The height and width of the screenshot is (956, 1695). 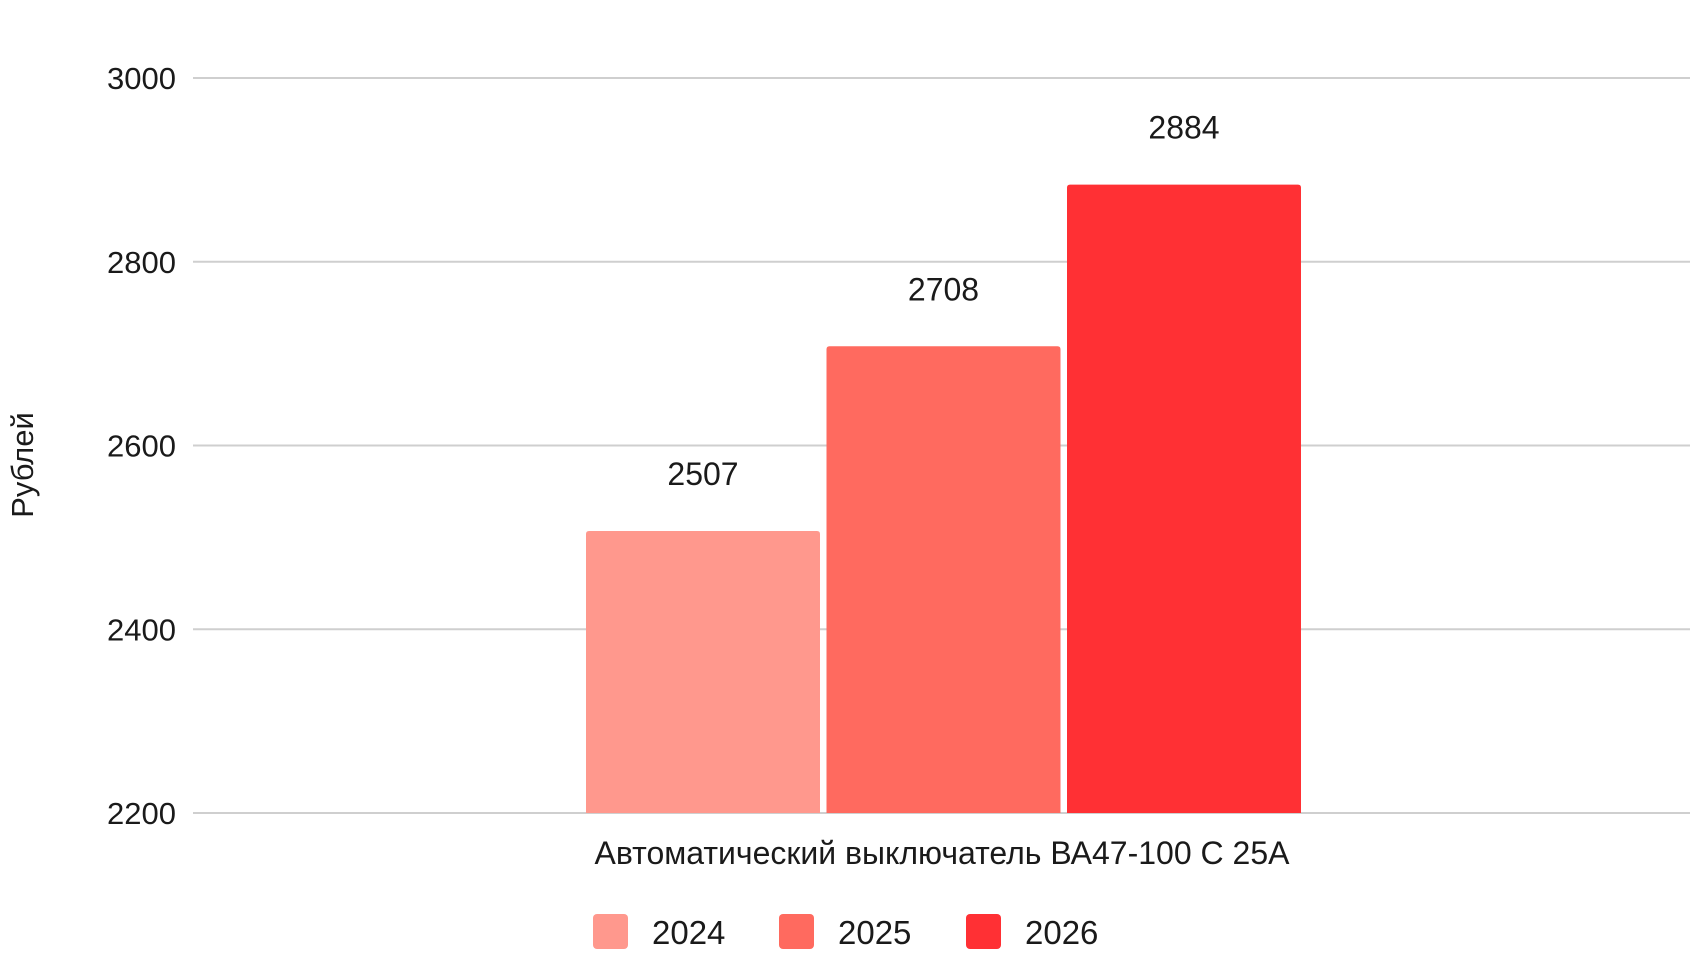 I want to click on bar-2024, so click(x=703, y=671).